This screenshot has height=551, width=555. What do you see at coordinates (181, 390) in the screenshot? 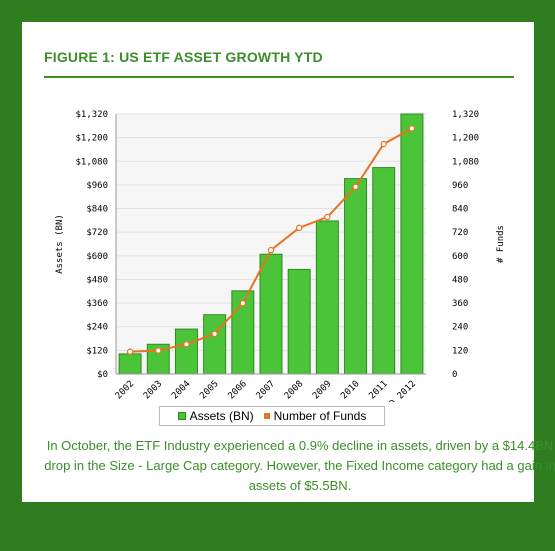
I see `x-tick-label: 2004` at bounding box center [181, 390].